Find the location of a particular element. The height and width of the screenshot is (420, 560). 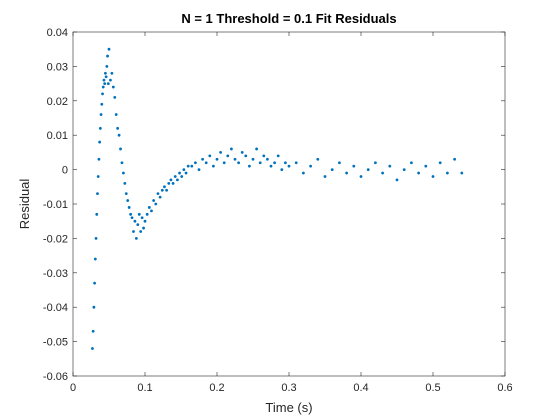

y-tick-label: -0.04 is located at coordinates (55, 308).